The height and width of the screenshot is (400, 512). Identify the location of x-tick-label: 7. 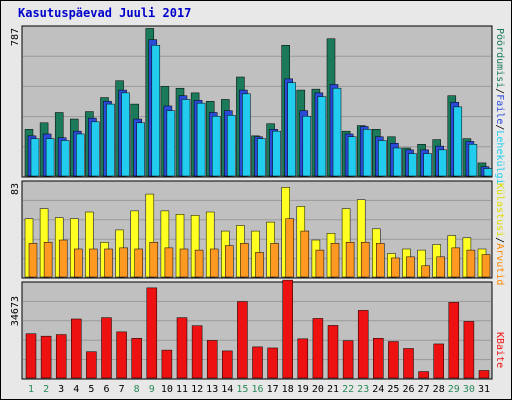
(122, 389).